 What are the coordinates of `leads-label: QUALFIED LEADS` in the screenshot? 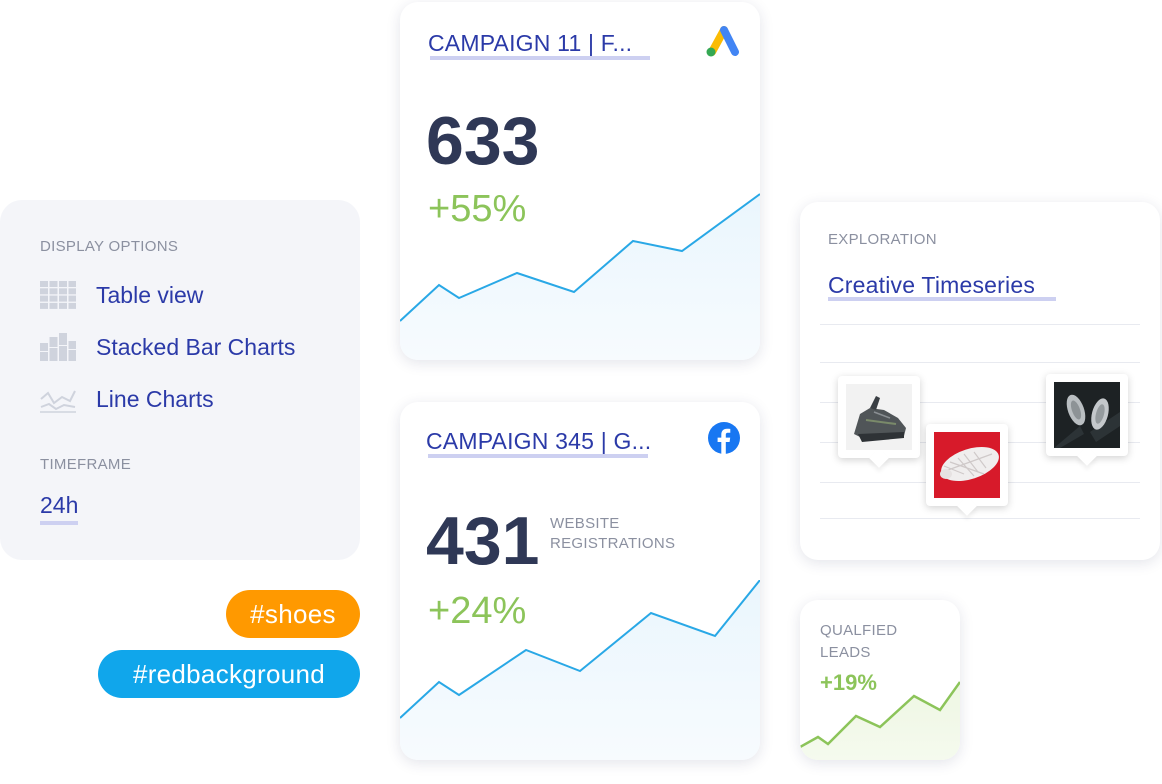 It's located at (859, 641).